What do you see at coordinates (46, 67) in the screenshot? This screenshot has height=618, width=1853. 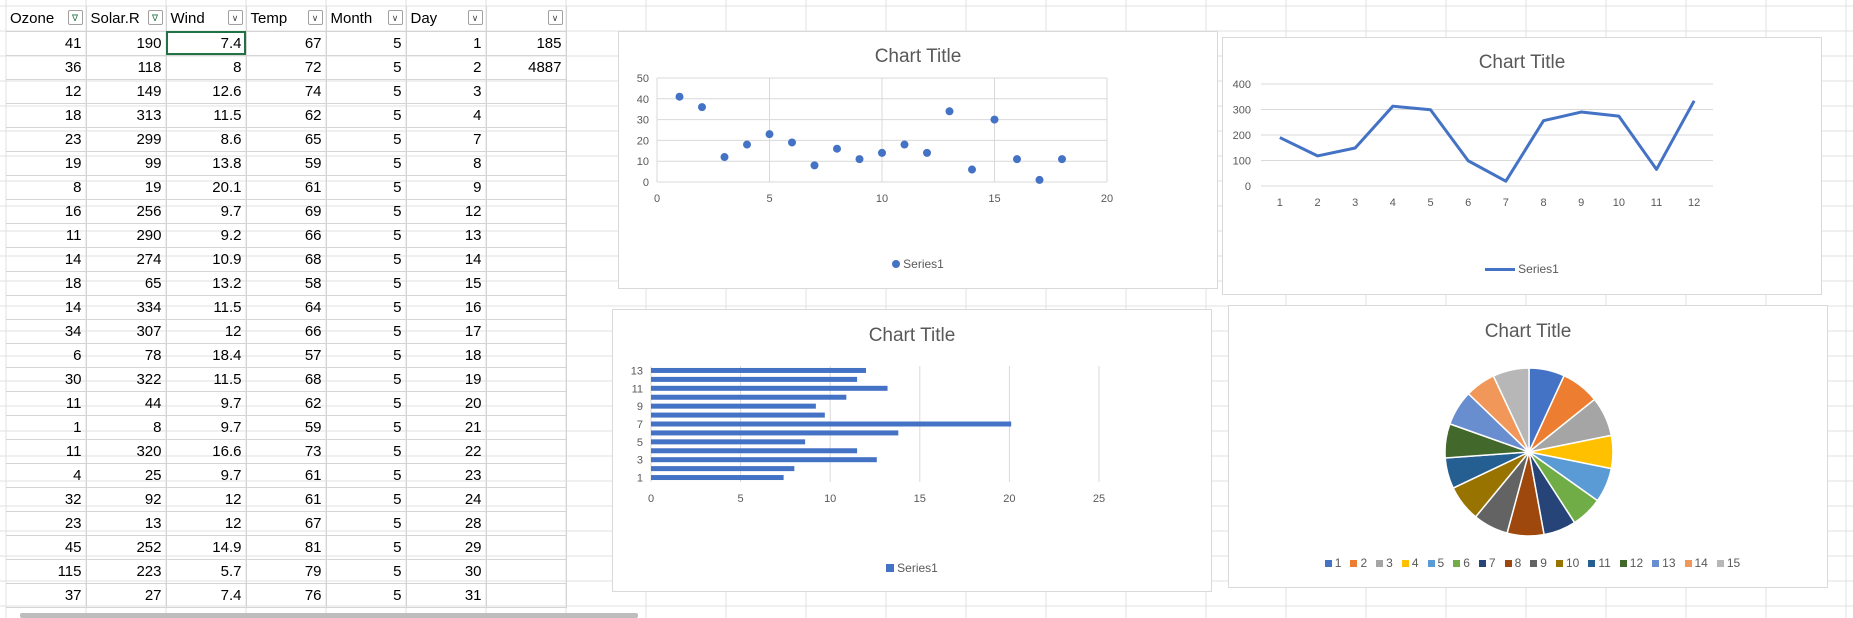 I see `cell: 36` at bounding box center [46, 67].